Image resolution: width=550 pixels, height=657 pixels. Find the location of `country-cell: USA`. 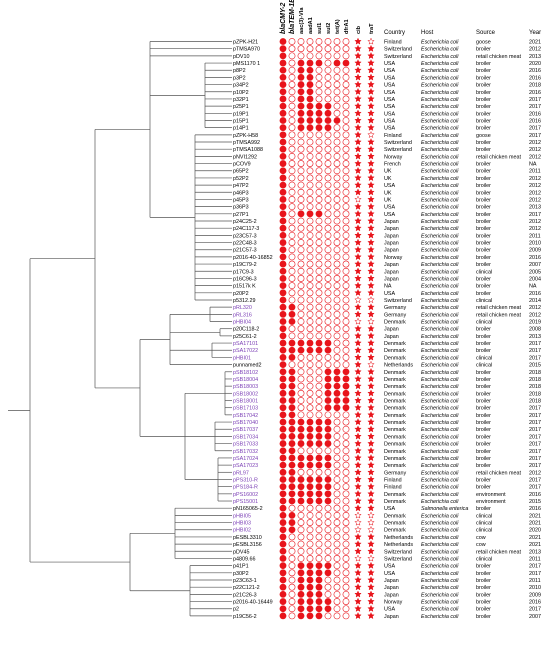

country-cell: USA is located at coordinates (389, 64).